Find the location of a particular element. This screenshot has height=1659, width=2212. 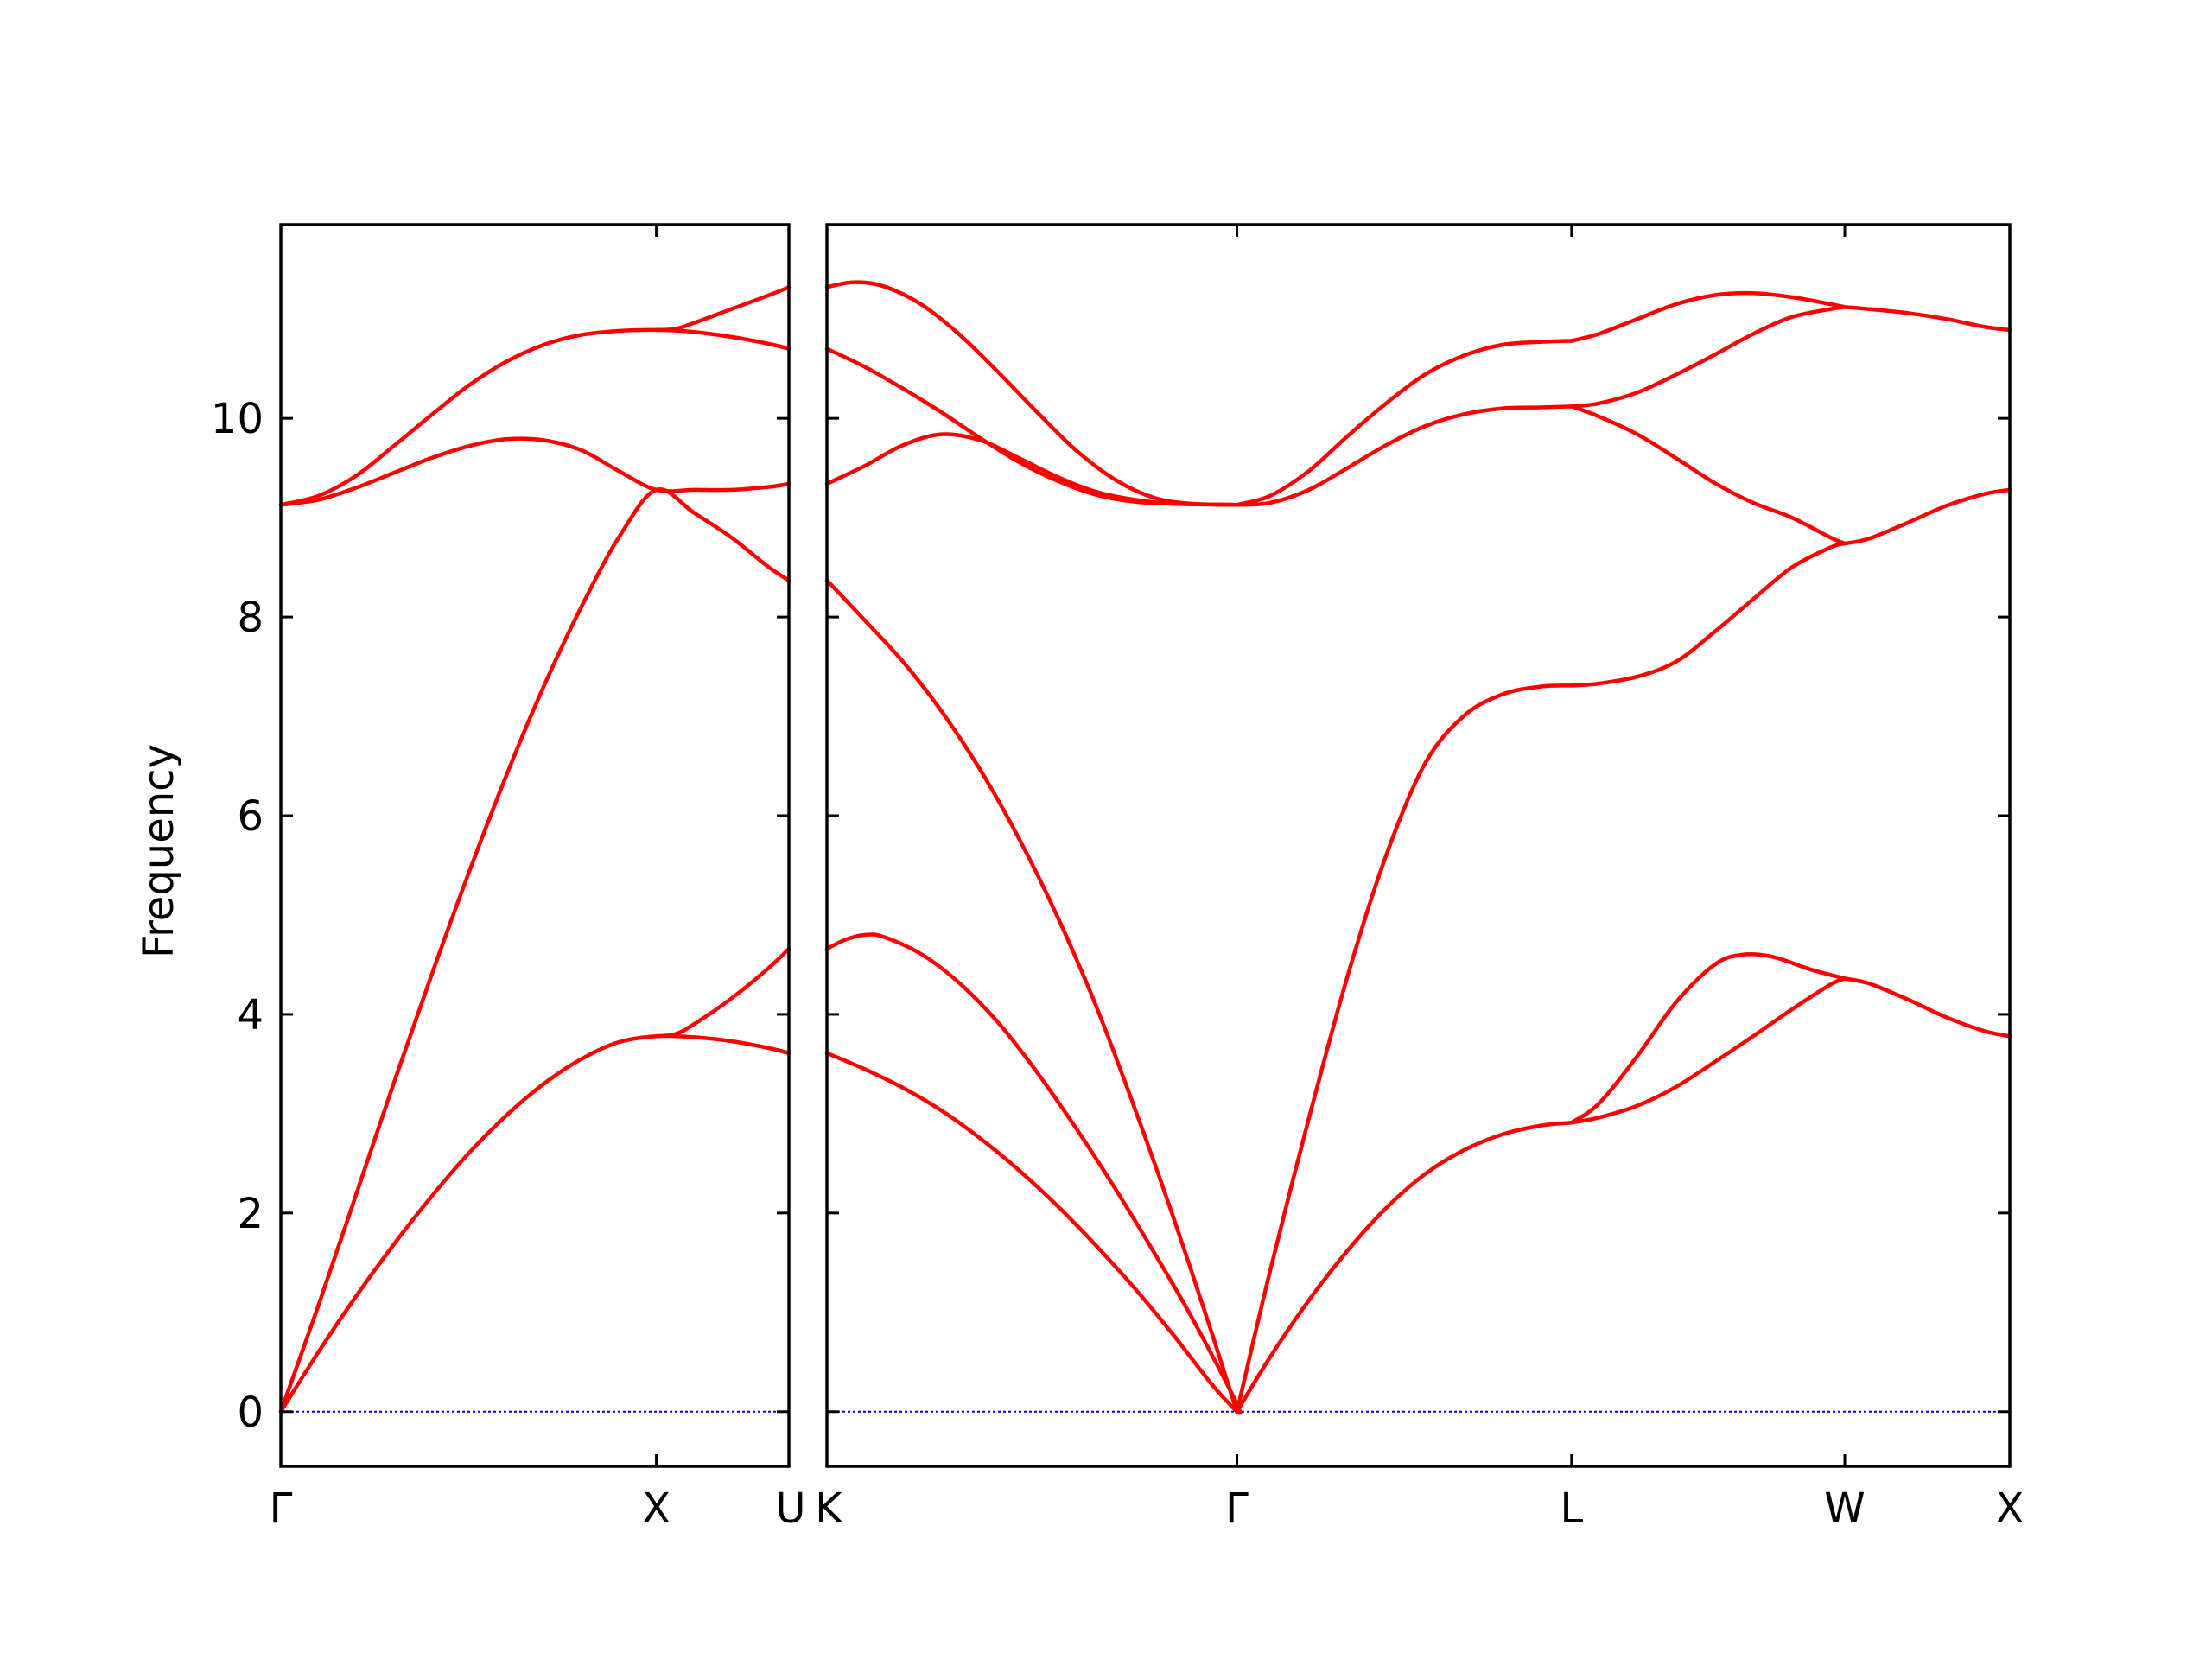

y-axis-label: Frequency is located at coordinates (159, 851).